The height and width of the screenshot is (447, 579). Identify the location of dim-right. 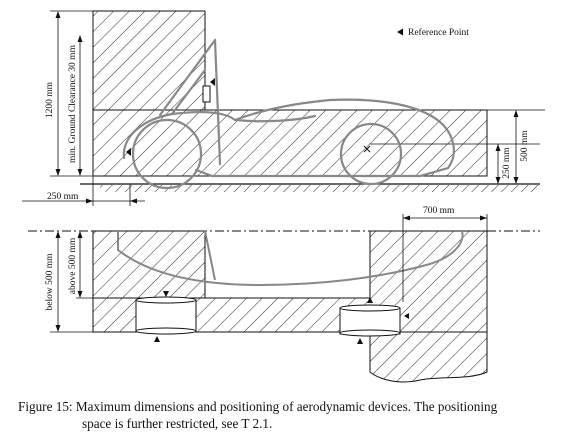
(516, 146).